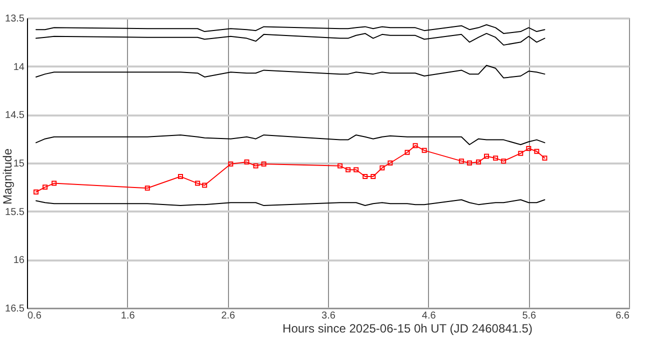  What do you see at coordinates (19, 164) in the screenshot?
I see `y-tick-label: 15` at bounding box center [19, 164].